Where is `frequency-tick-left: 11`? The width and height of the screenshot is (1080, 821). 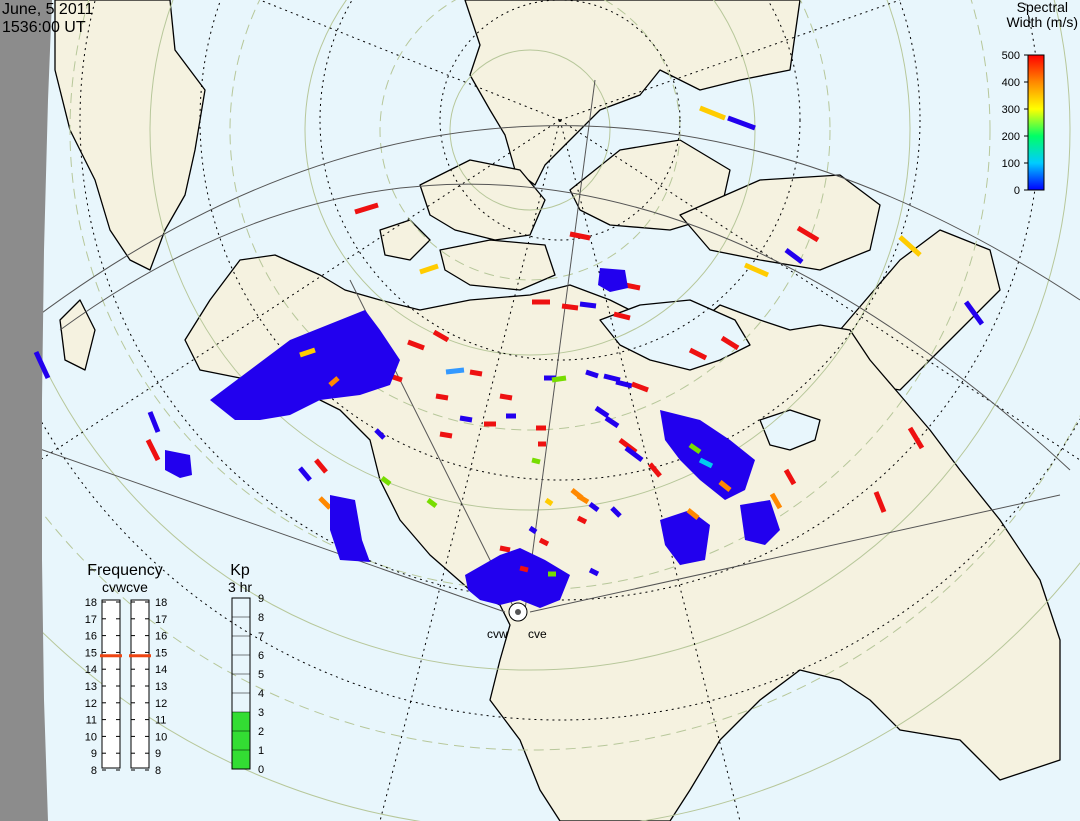
frequency-tick-left: 11 is located at coordinates (91, 721).